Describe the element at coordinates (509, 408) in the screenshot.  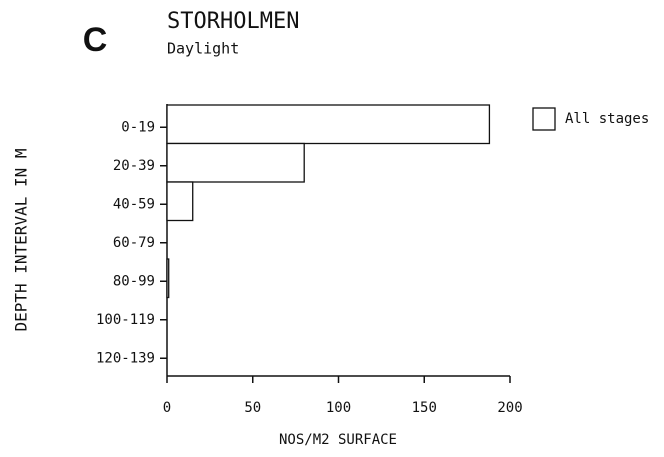
I see `x-tick-label: 200` at that location.